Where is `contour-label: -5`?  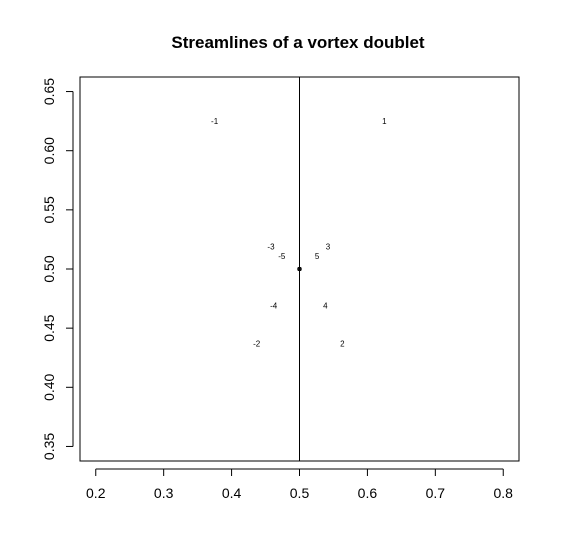 contour-label: -5 is located at coordinates (282, 256).